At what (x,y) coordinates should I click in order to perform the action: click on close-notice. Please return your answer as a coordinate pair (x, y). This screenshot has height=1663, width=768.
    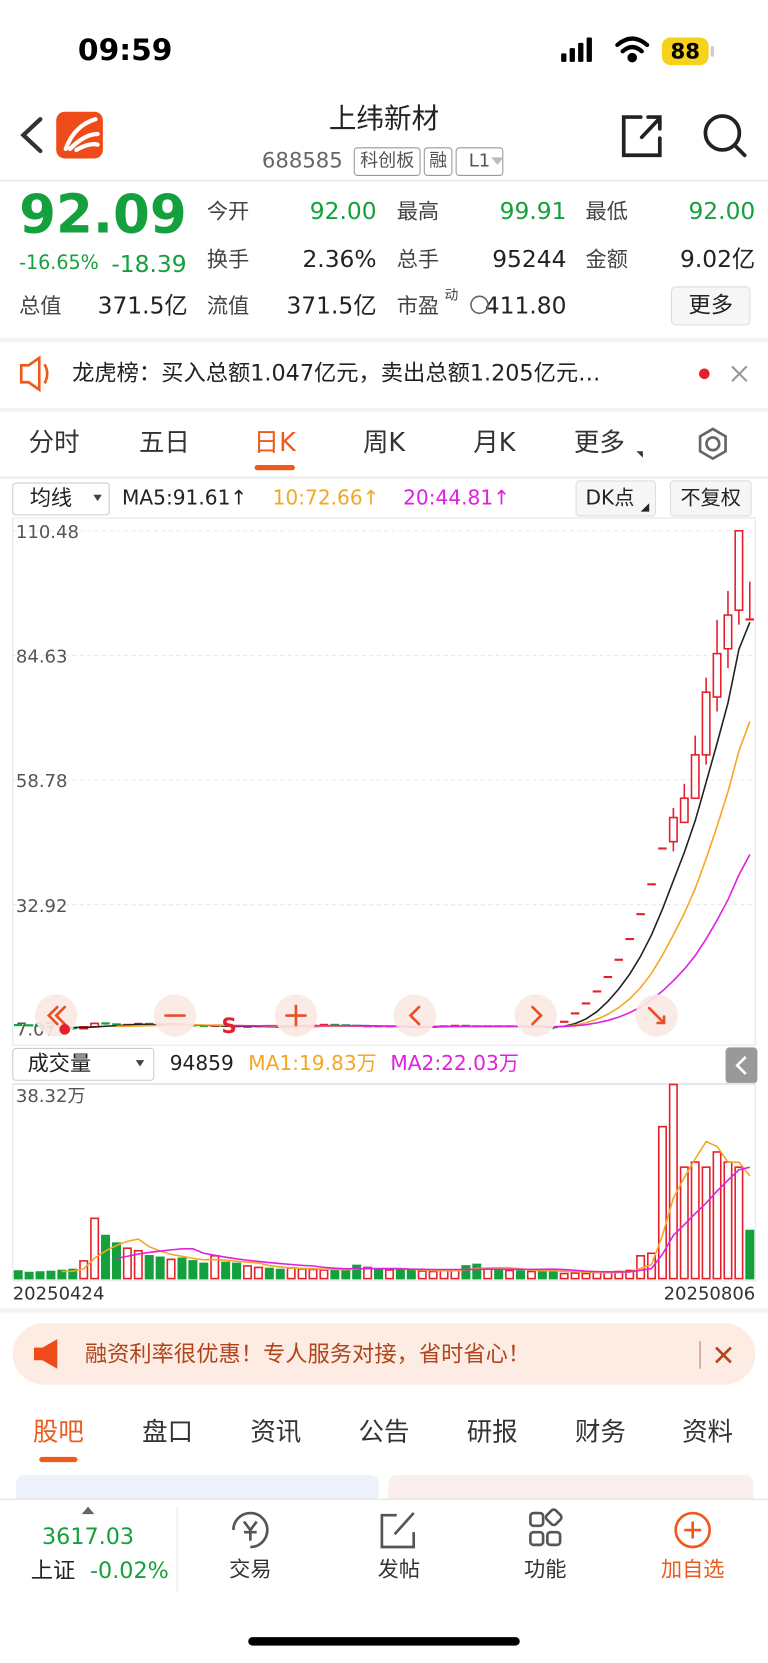
    Looking at the image, I should click on (739, 373).